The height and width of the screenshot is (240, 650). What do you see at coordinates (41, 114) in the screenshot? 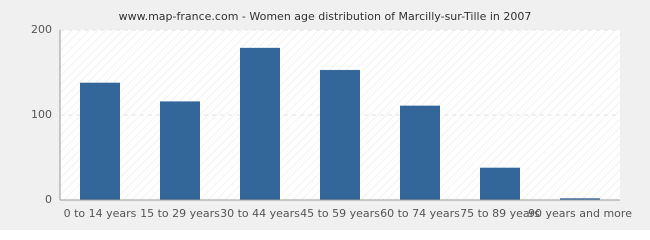
I see `y-tick-label: 100` at bounding box center [41, 114].